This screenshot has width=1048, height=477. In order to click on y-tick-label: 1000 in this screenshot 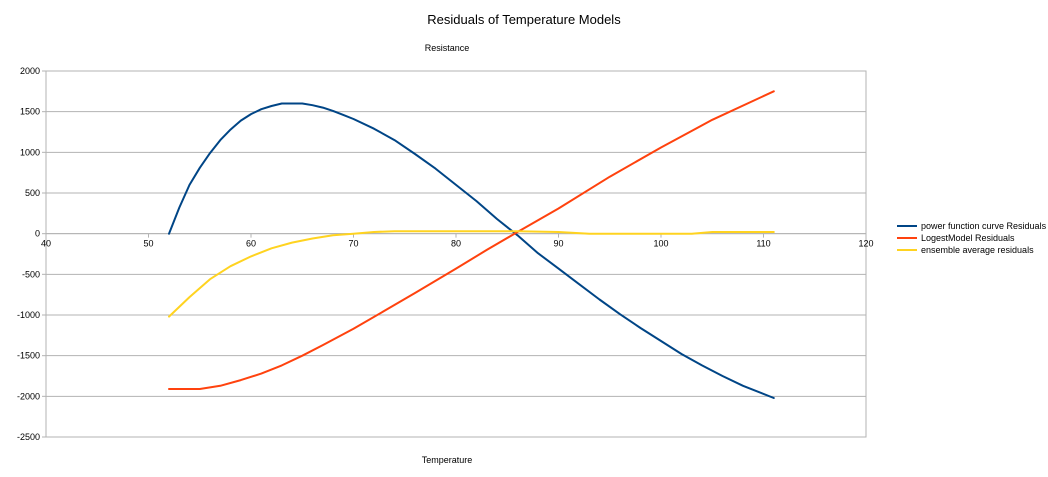, I will do `click(30, 152)`.